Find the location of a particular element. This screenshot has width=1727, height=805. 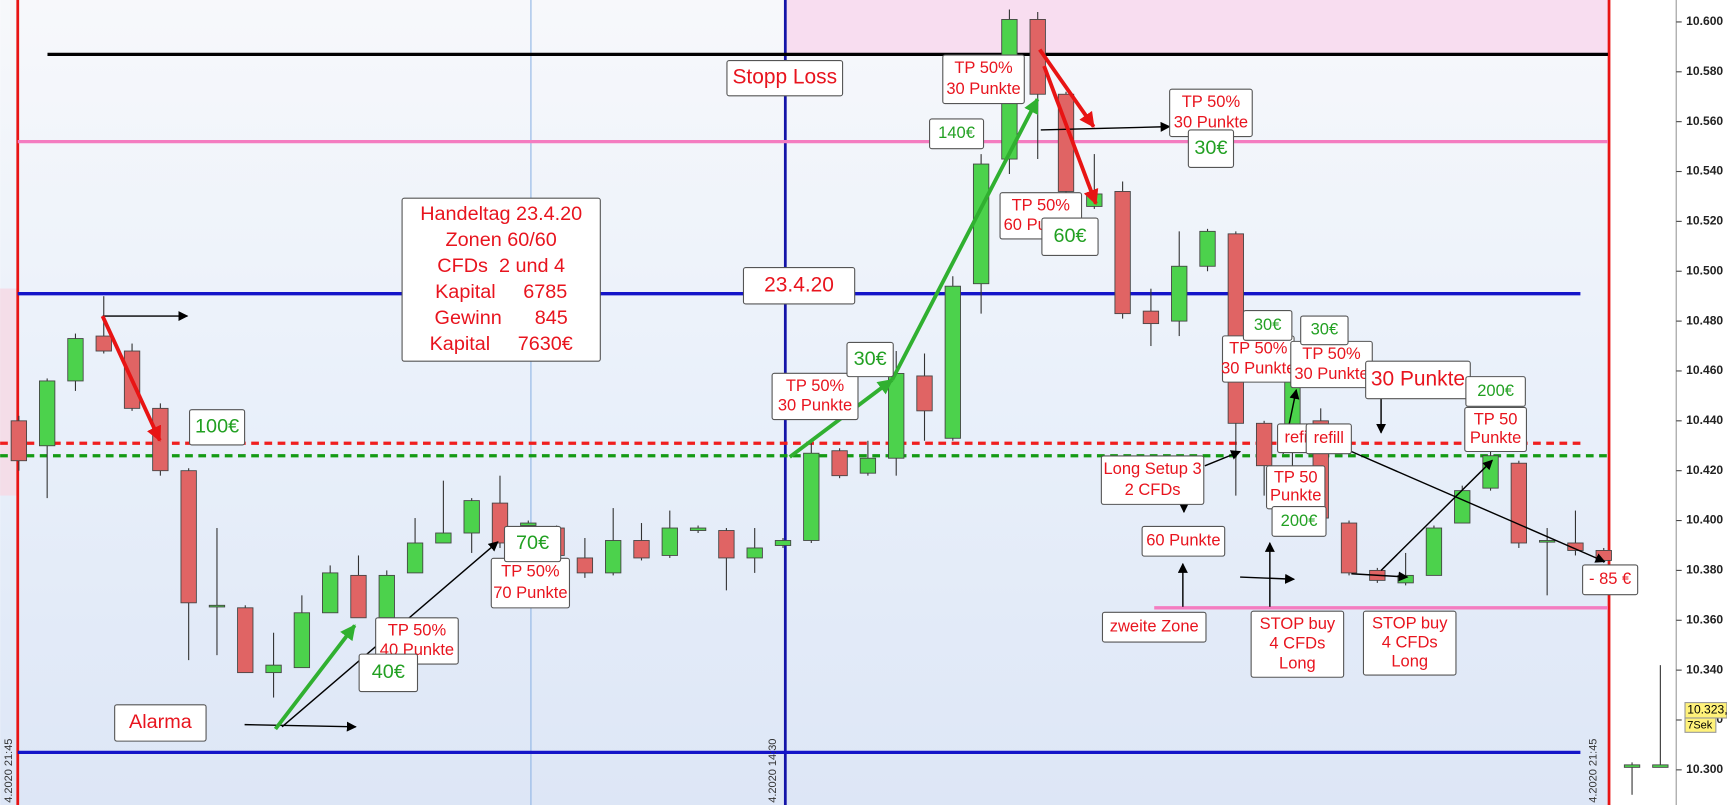

annotation: Alarma is located at coordinates (160, 723).